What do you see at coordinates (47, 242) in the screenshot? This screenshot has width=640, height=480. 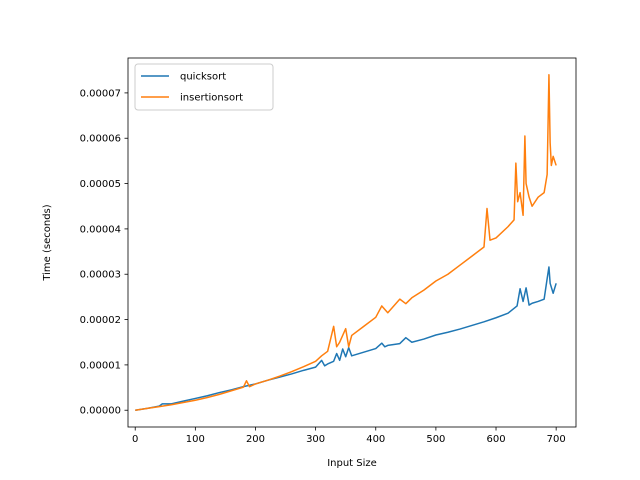 I see `y-axis-label: Time (seconds)` at bounding box center [47, 242].